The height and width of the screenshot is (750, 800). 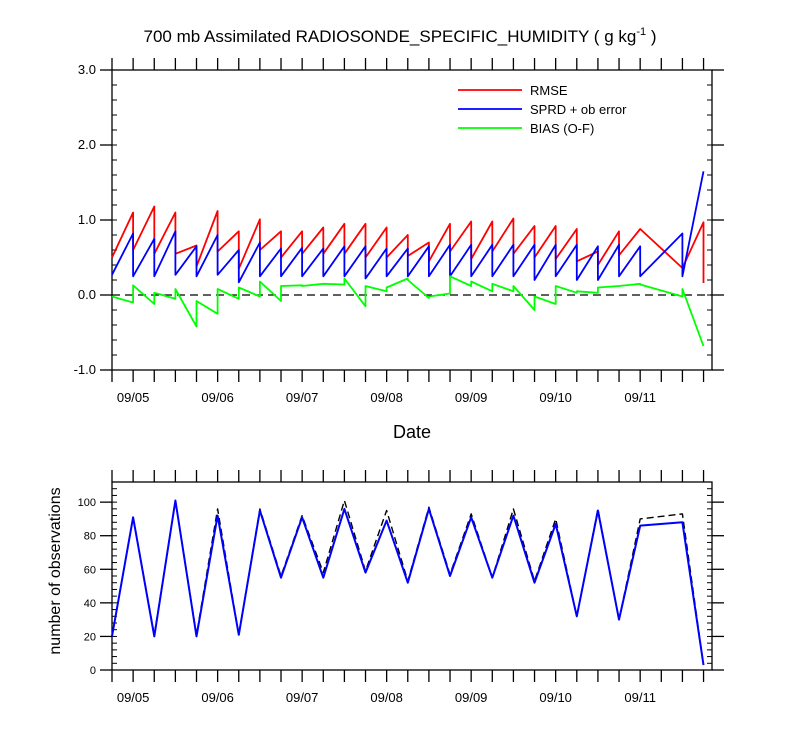 What do you see at coordinates (408, 227) in the screenshot?
I see `series-line-sprd-ob-error` at bounding box center [408, 227].